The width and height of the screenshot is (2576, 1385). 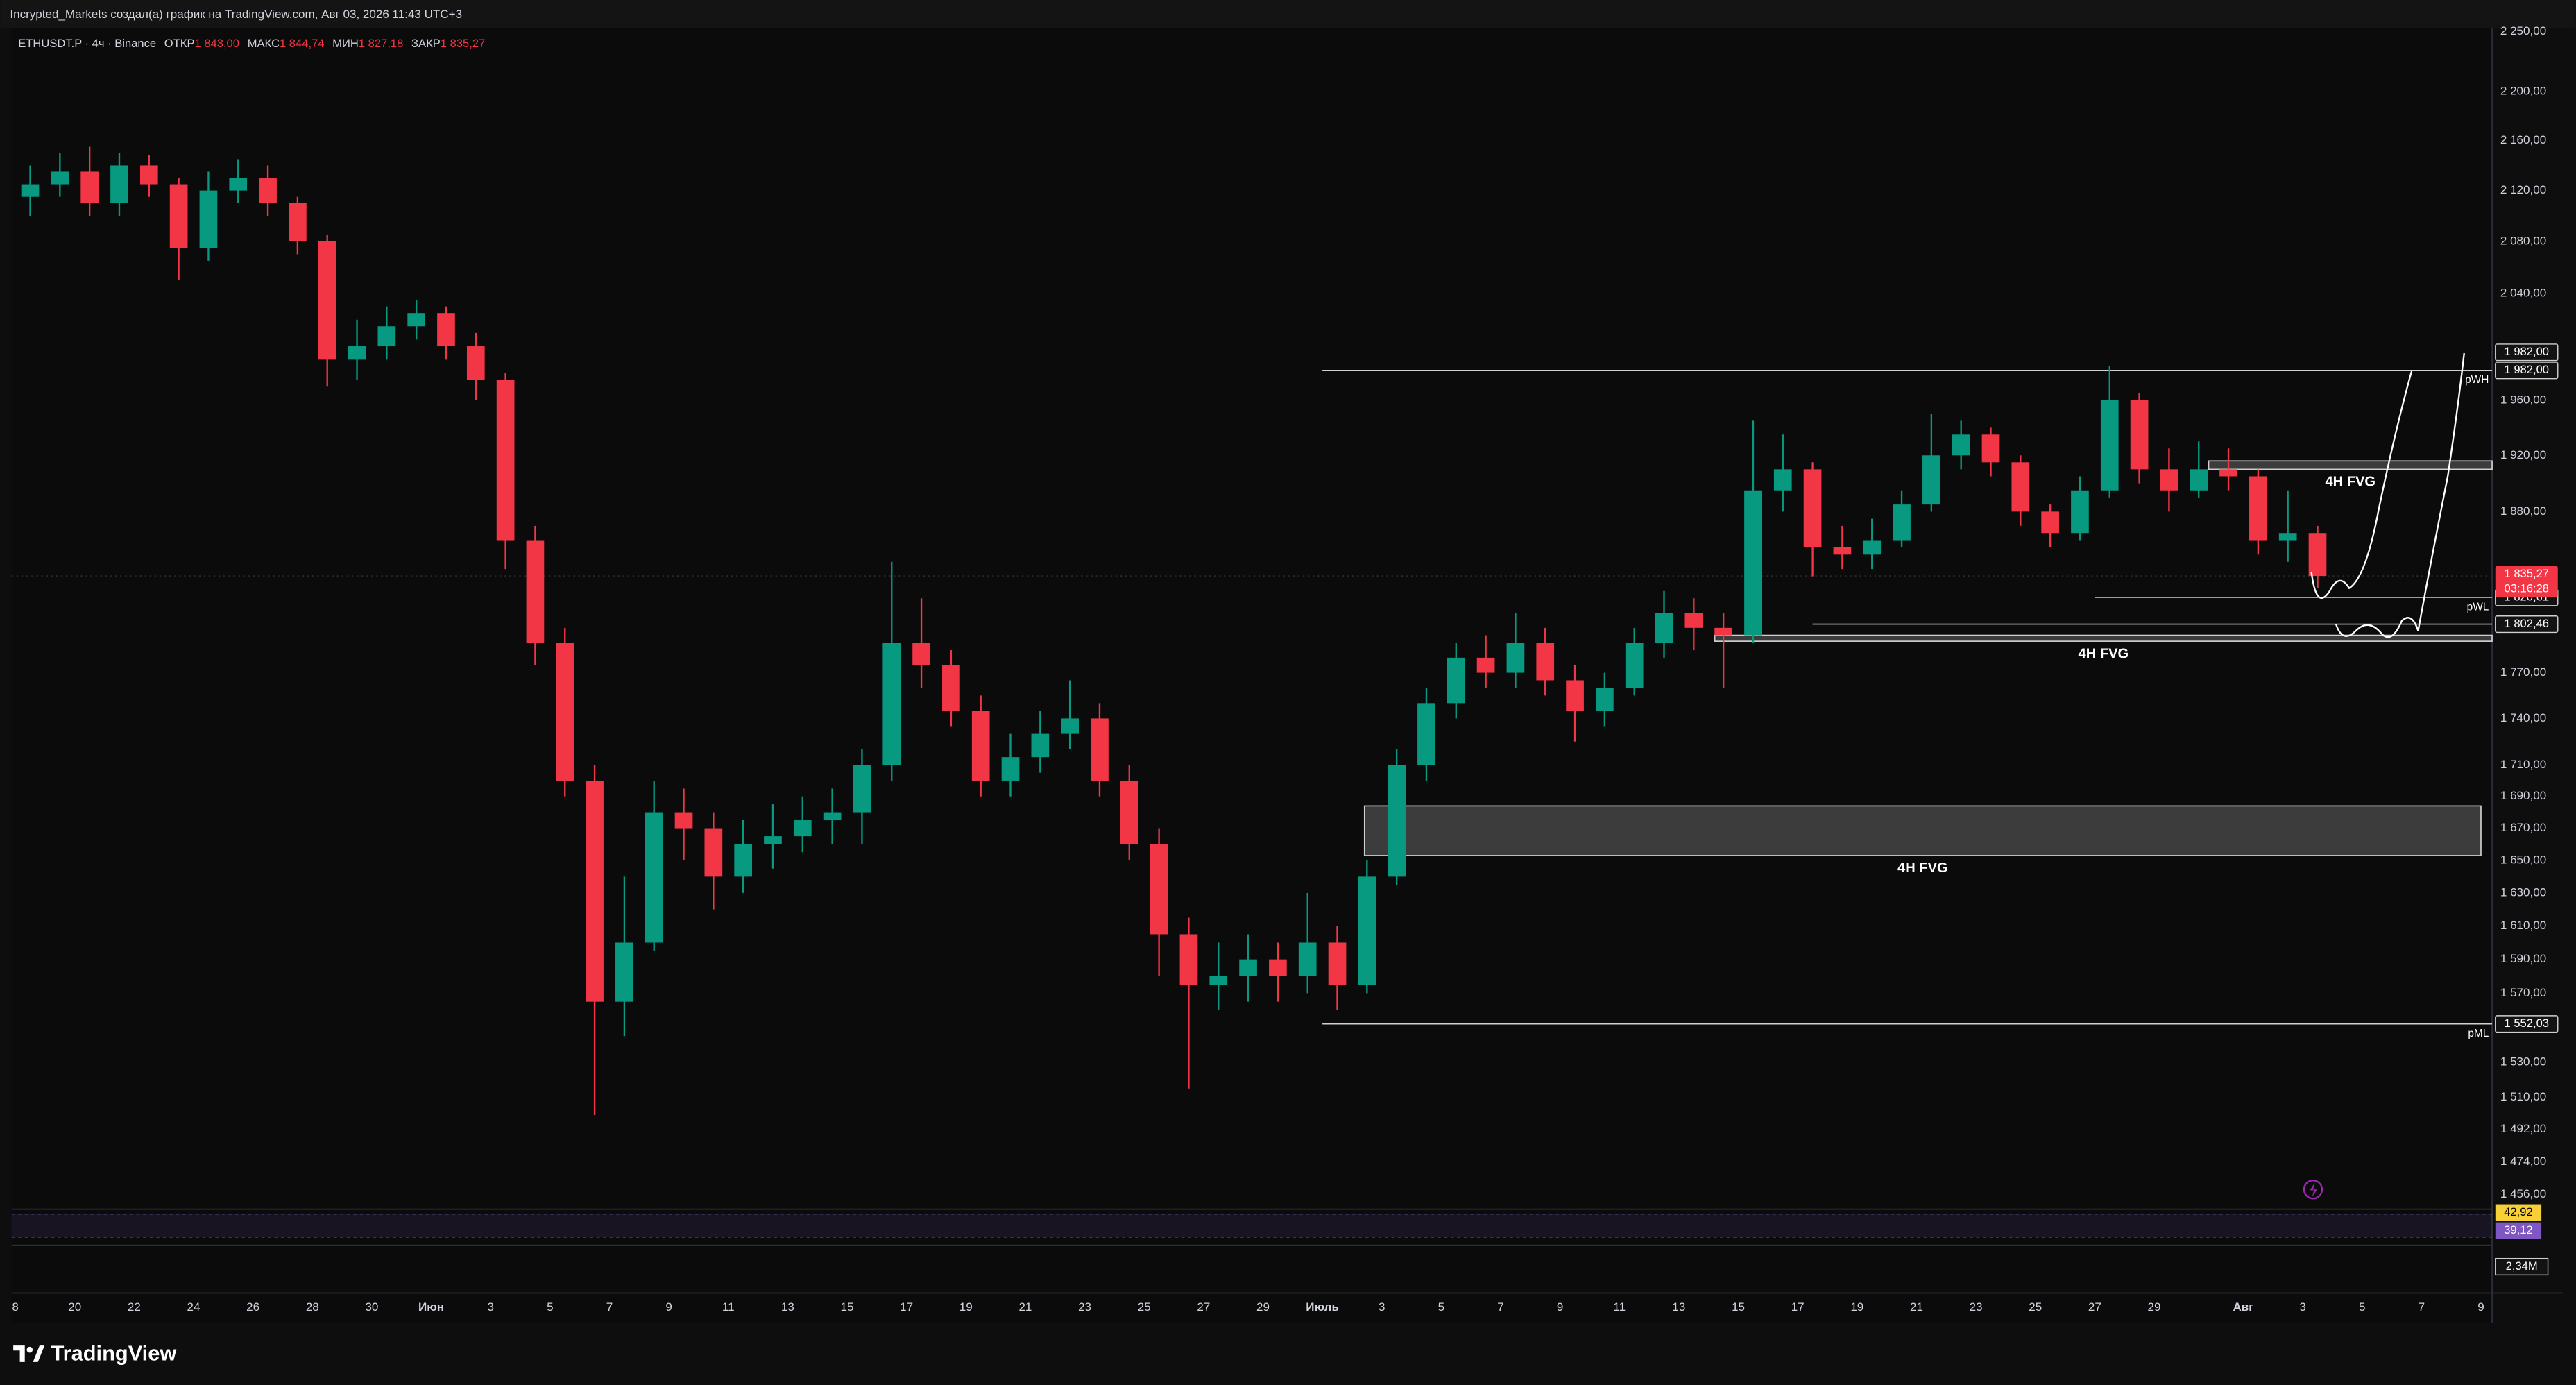 I want to click on volume-label: 2,34M, so click(x=2522, y=1266).